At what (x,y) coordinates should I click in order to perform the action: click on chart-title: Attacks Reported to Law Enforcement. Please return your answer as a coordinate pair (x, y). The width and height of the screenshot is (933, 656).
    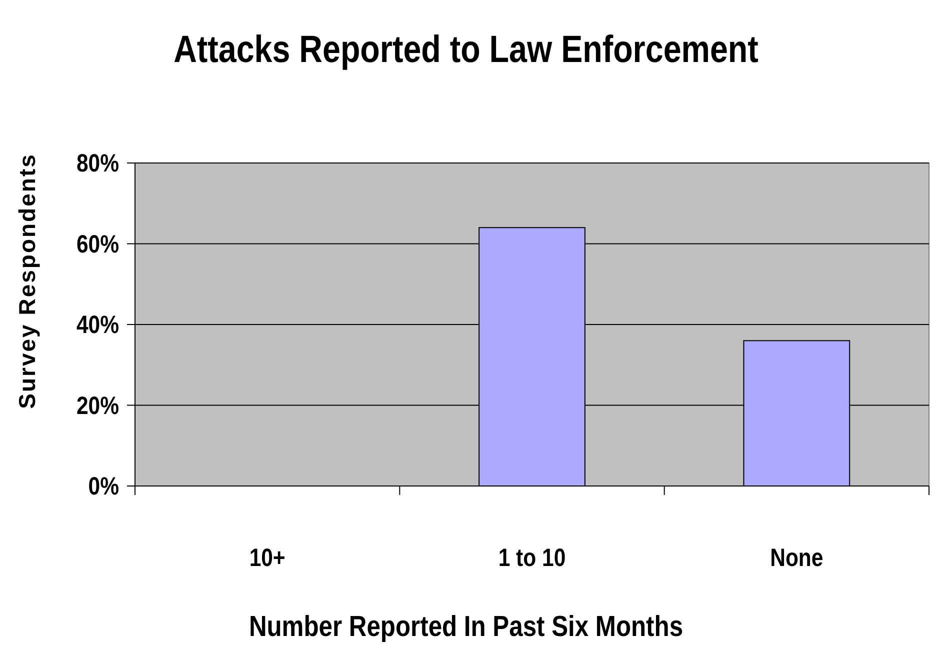
    Looking at the image, I should click on (466, 49).